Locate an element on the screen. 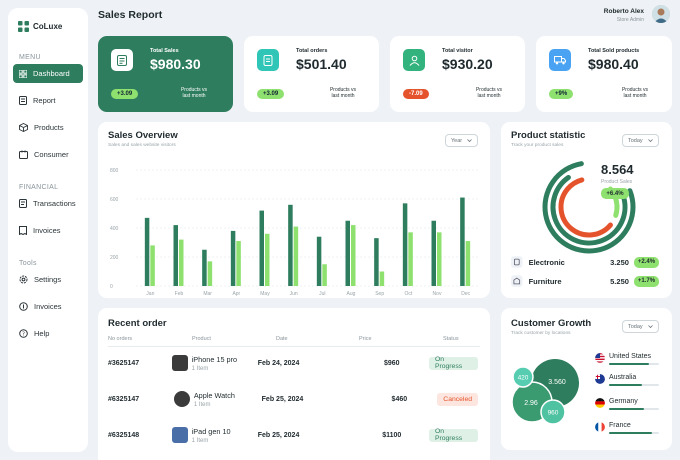 Image resolution: width=680 pixels, height=460 pixels. sidebar-item-invoices-tools: Invoices is located at coordinates (48, 306).